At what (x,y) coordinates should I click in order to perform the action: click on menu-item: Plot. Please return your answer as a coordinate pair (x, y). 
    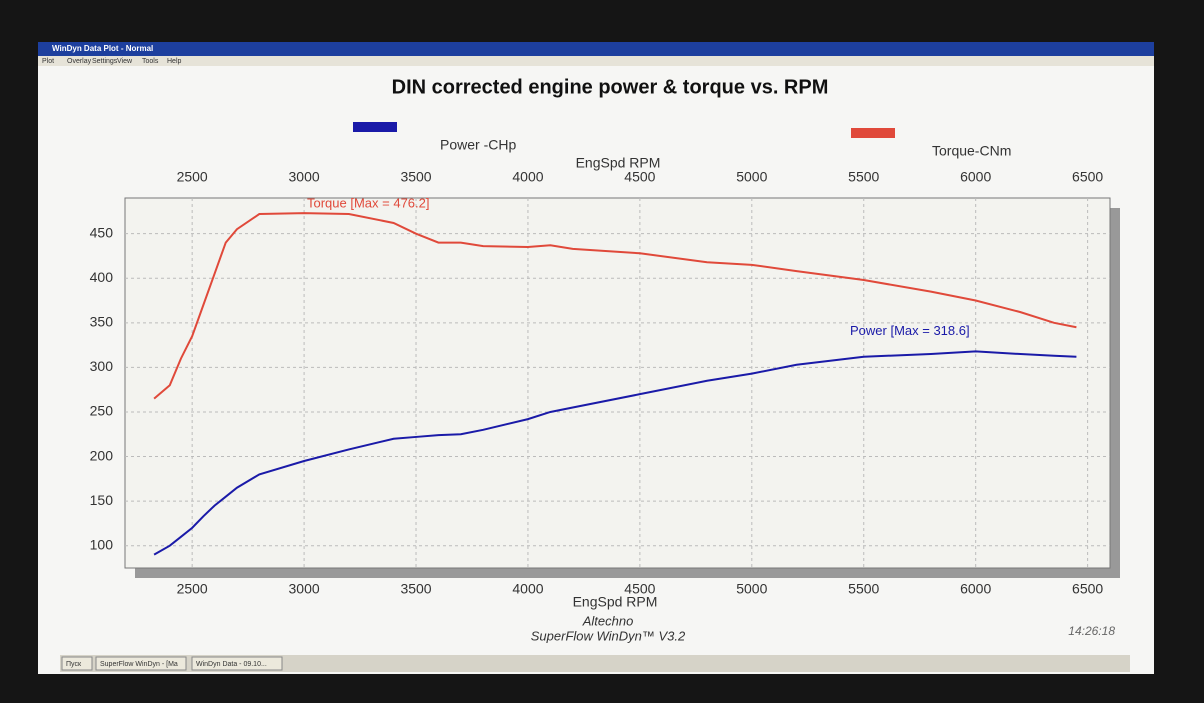
    Looking at the image, I should click on (48, 61).